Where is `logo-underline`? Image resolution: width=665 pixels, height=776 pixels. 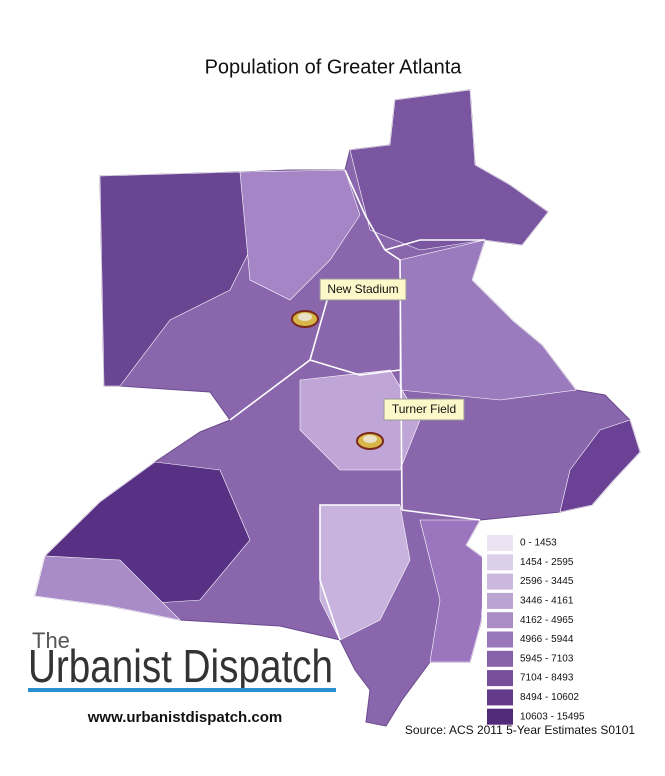
logo-underline is located at coordinates (182, 690).